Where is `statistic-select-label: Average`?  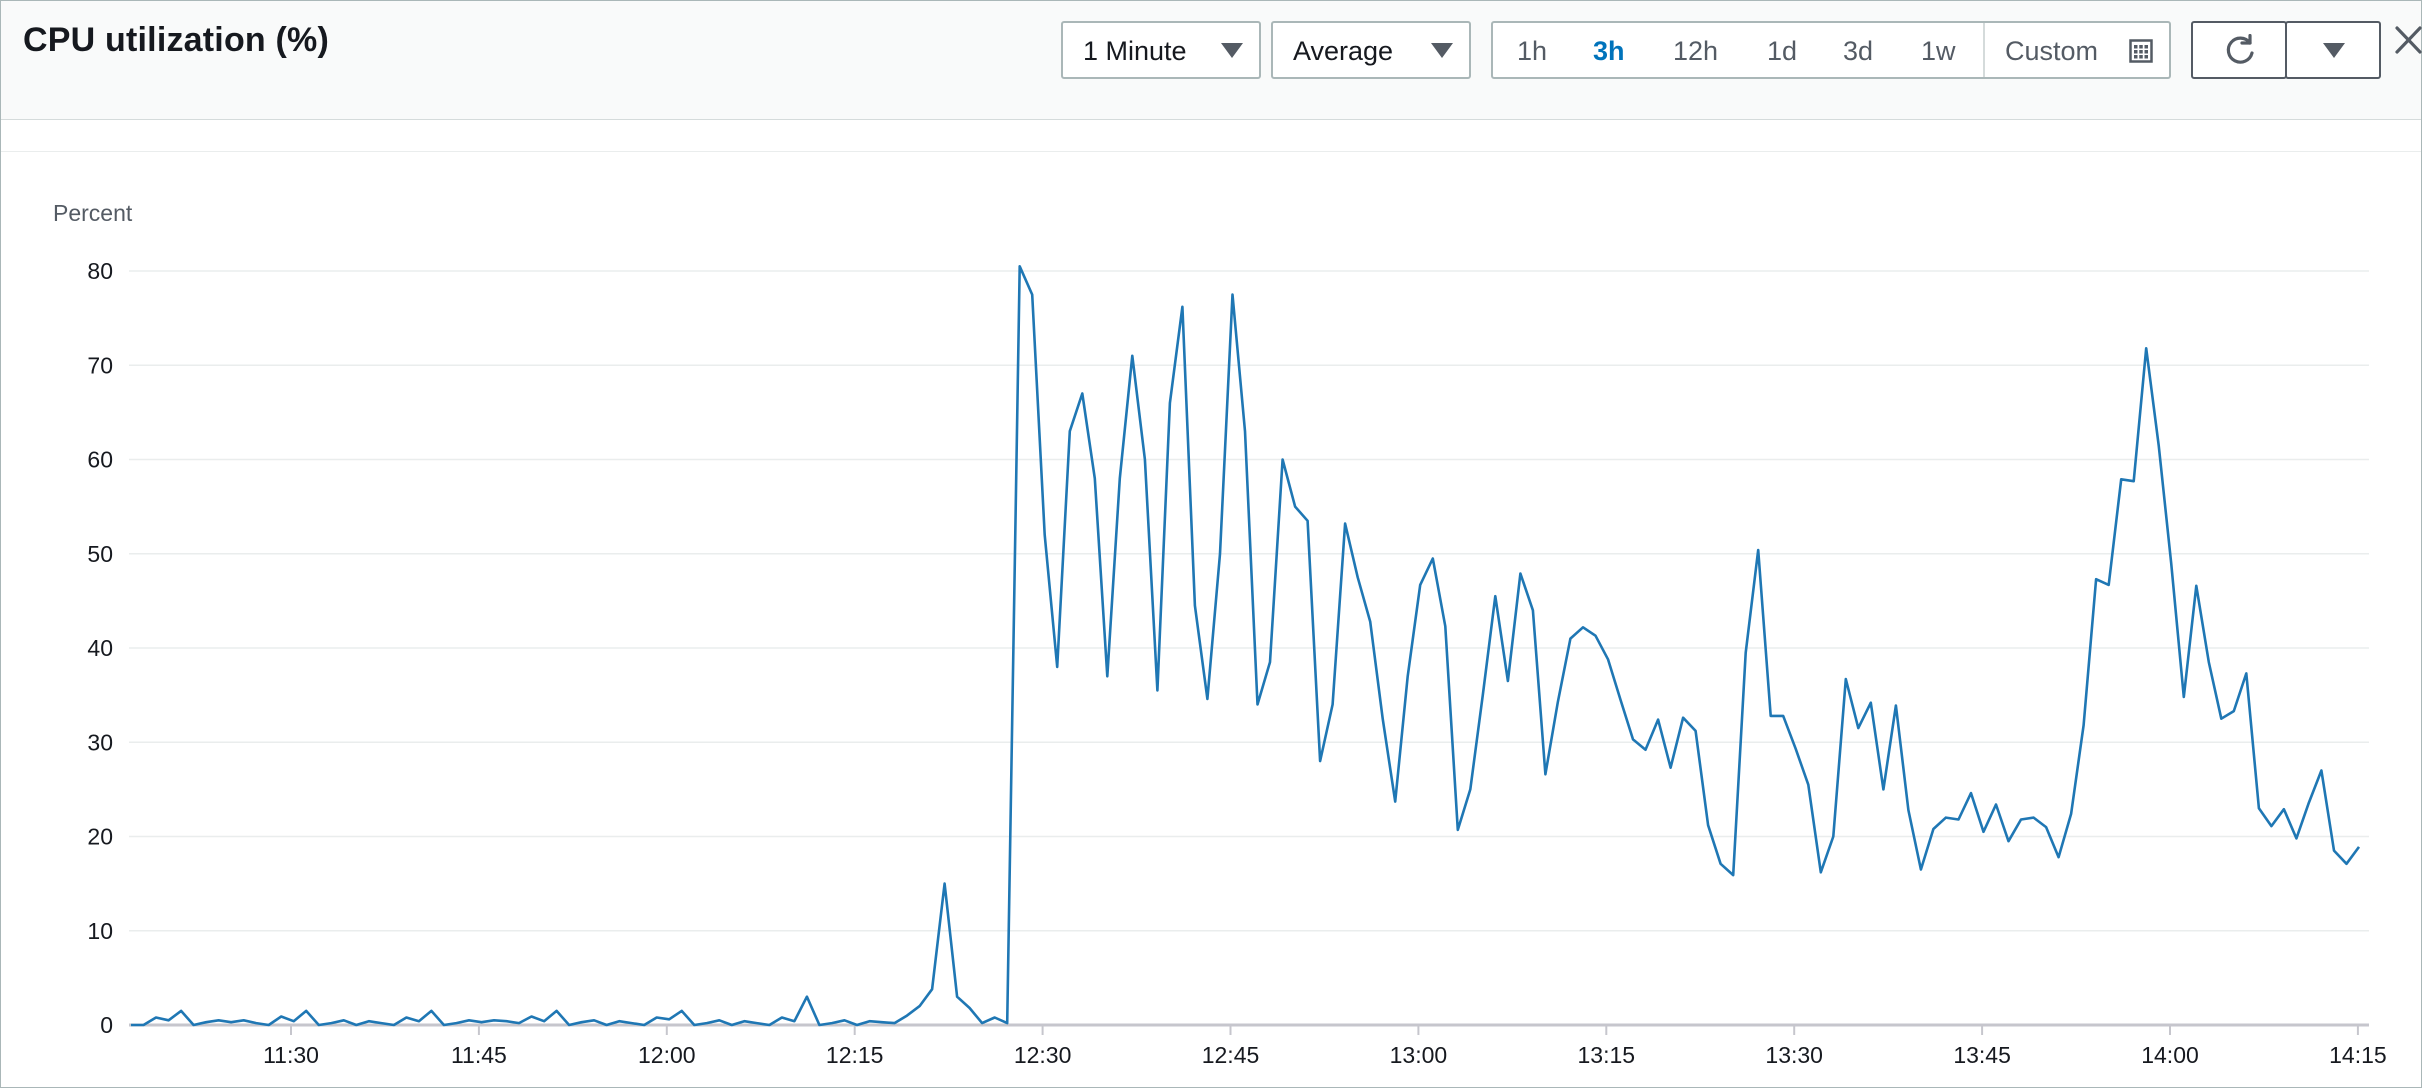
statistic-select-label: Average is located at coordinates (1343, 51).